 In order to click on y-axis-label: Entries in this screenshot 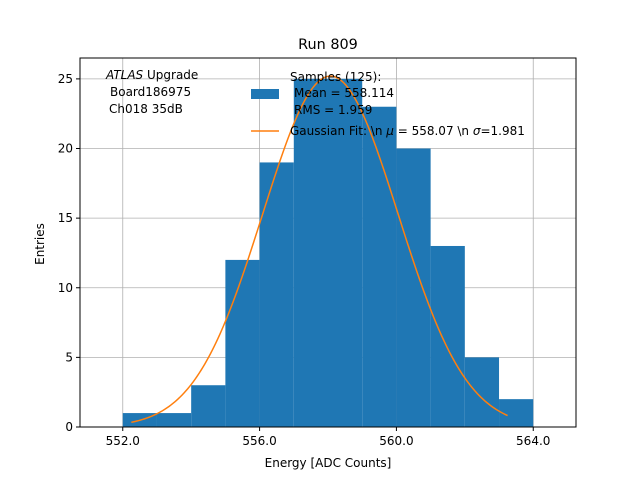, I will do `click(40, 244)`.